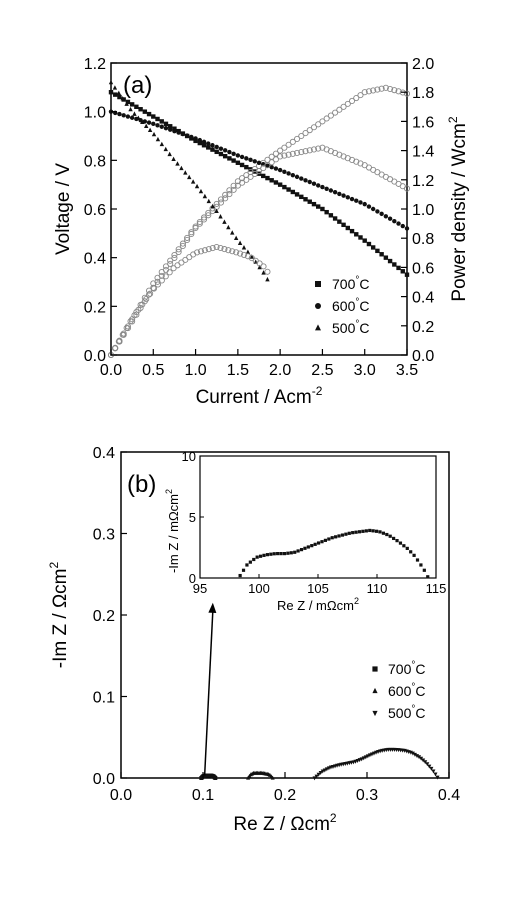  Describe the element at coordinates (104, 698) in the screenshot. I see `chart-b-y-tick-label: 0.1` at that location.